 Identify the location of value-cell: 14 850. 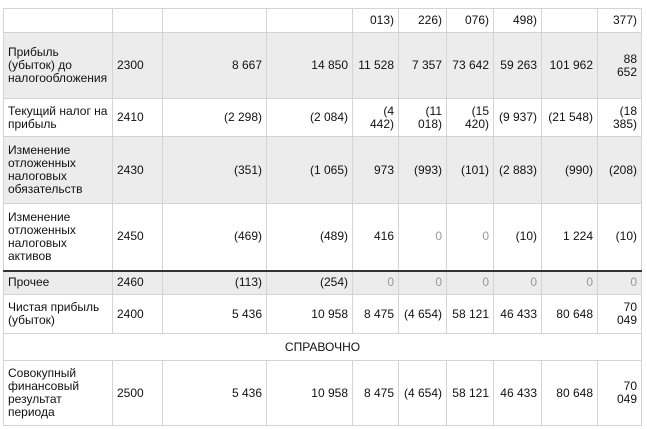
(309, 65).